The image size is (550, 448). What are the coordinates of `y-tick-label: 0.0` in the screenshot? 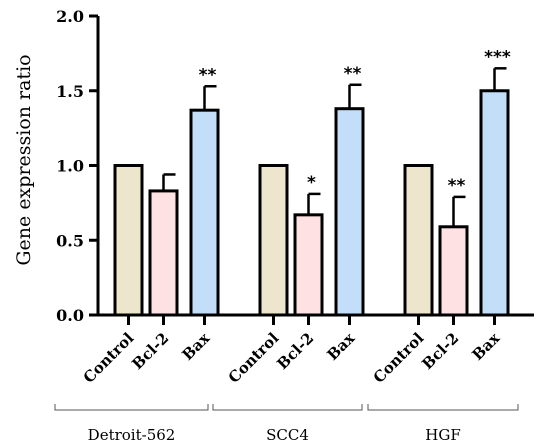 It's located at (70, 315).